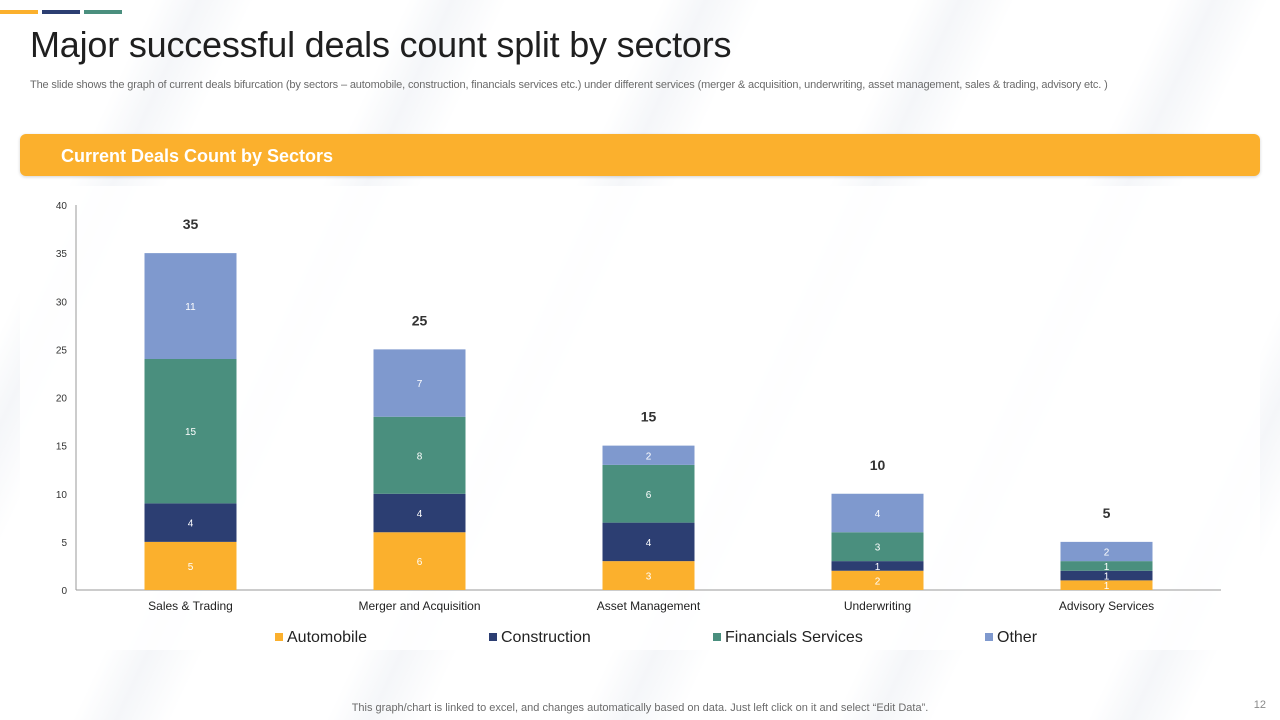 The width and height of the screenshot is (1280, 720). What do you see at coordinates (64, 591) in the screenshot?
I see `y-tick-label: 0` at bounding box center [64, 591].